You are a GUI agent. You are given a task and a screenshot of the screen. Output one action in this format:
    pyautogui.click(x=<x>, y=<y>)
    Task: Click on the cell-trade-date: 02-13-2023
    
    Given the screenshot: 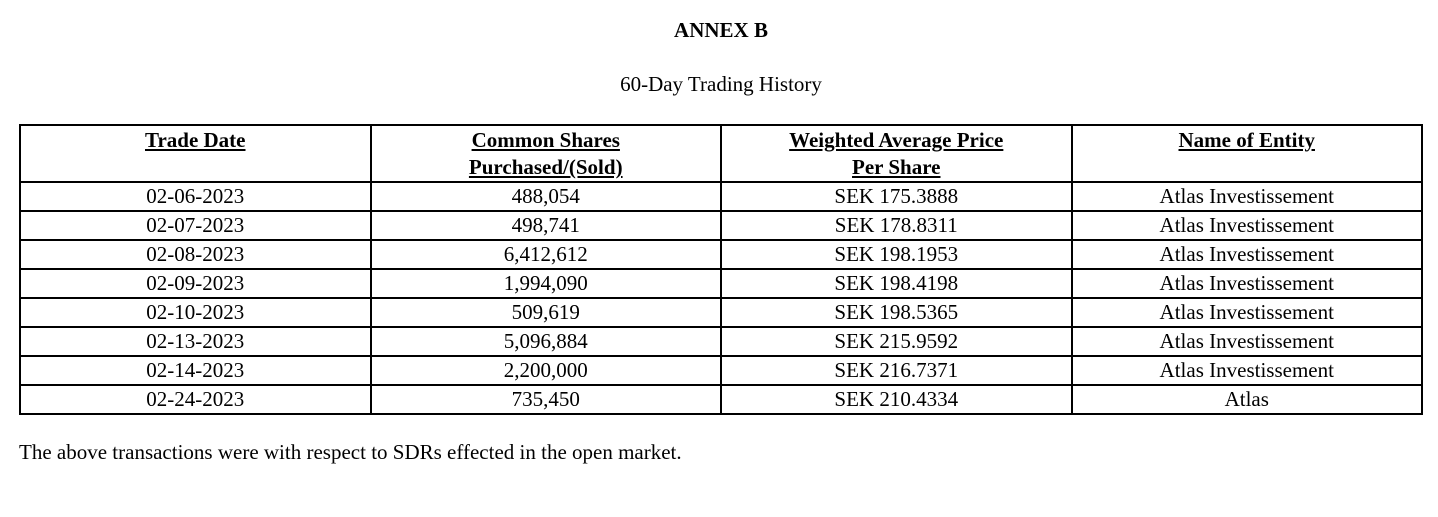 What is the action you would take?
    pyautogui.click(x=195, y=341)
    